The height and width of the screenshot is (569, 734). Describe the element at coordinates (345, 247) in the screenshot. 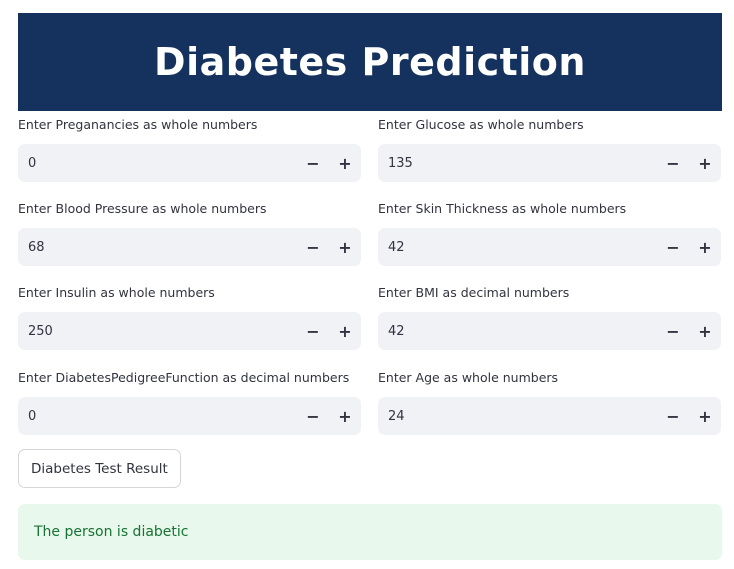

I see `blood-pressure-increment-button: +` at that location.